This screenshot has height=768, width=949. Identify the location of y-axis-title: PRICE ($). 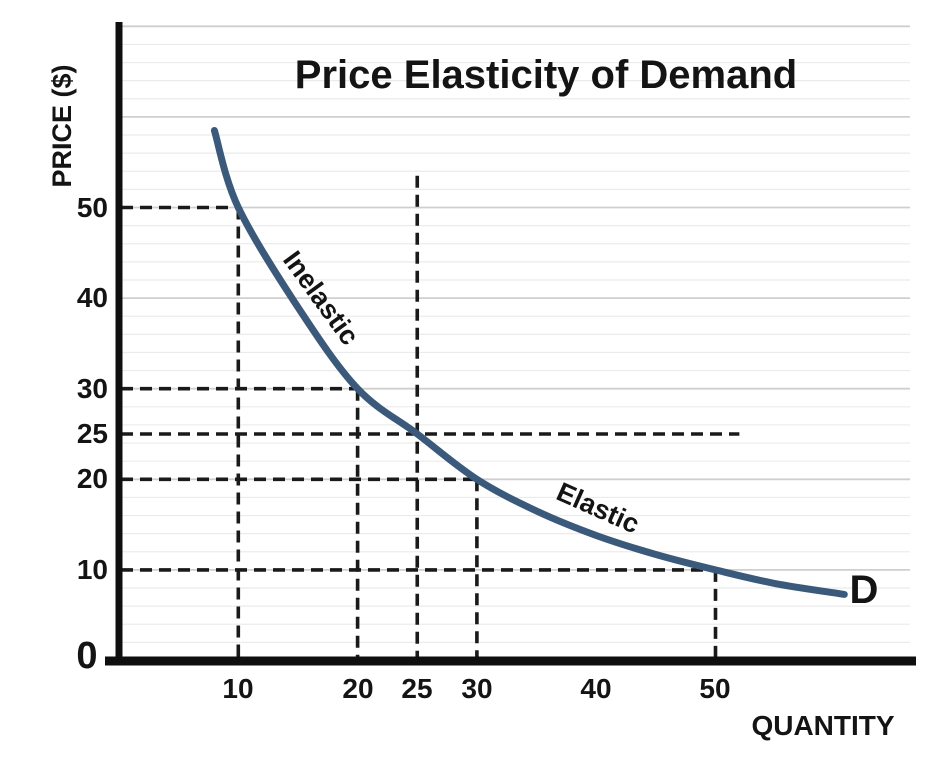
(62, 126).